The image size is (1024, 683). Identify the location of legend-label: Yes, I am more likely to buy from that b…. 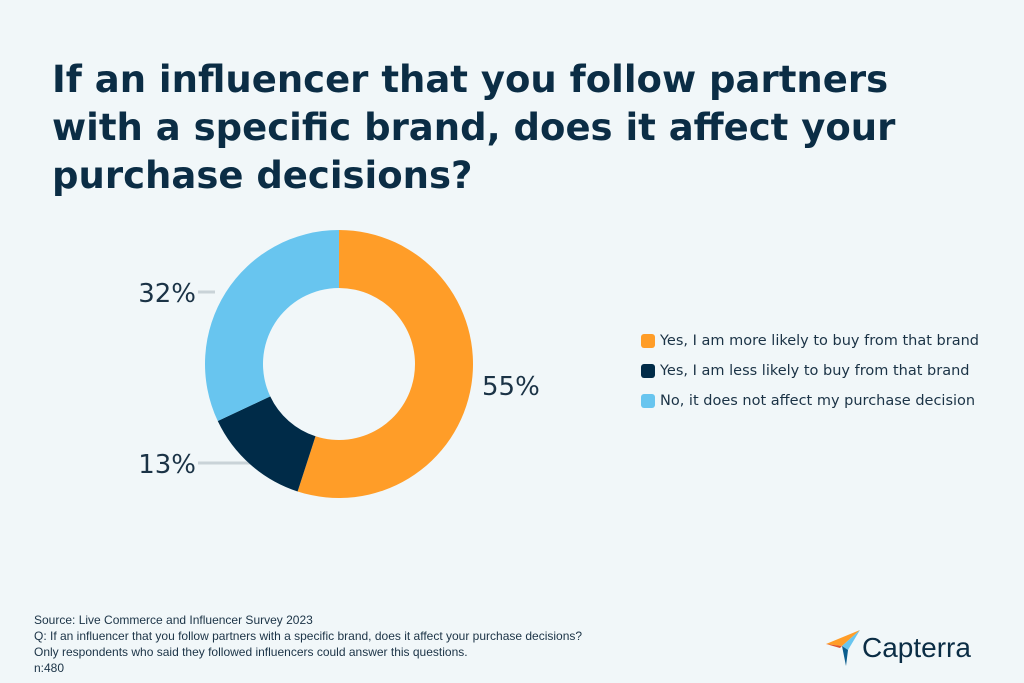
(819, 341).